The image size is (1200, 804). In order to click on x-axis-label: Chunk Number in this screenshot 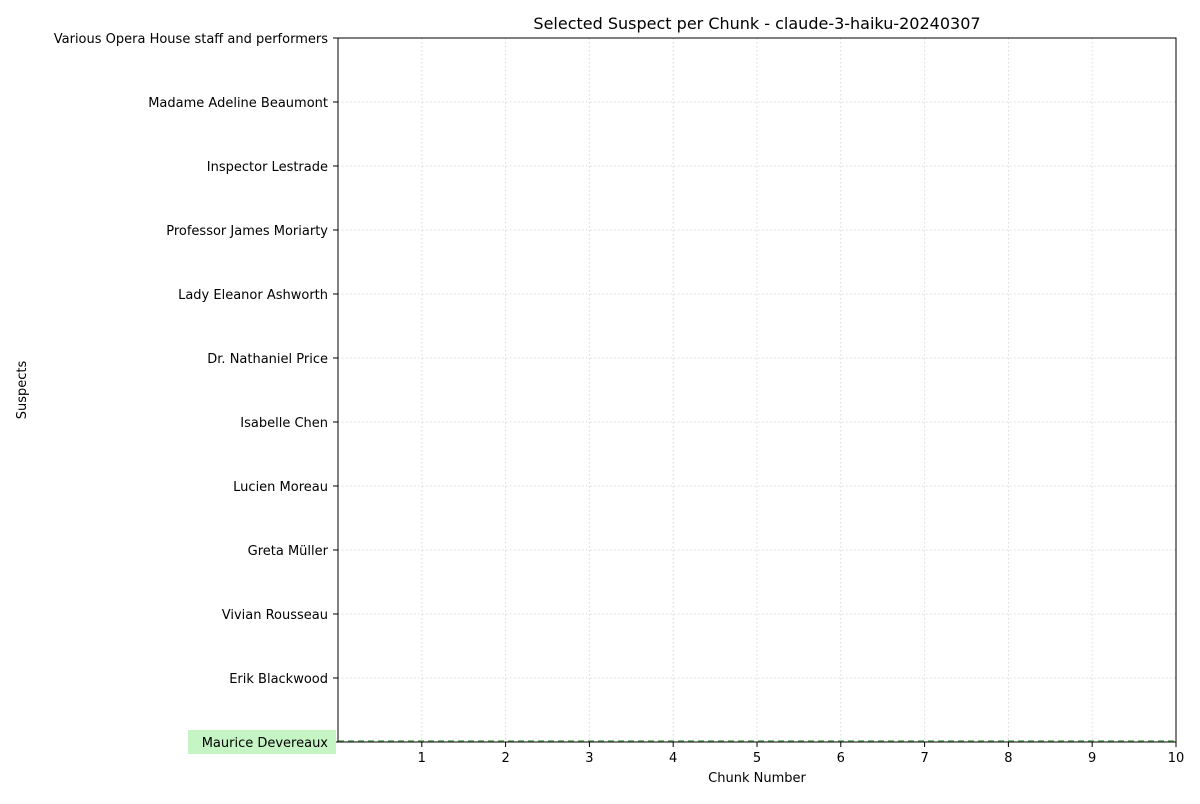, I will do `click(757, 778)`.